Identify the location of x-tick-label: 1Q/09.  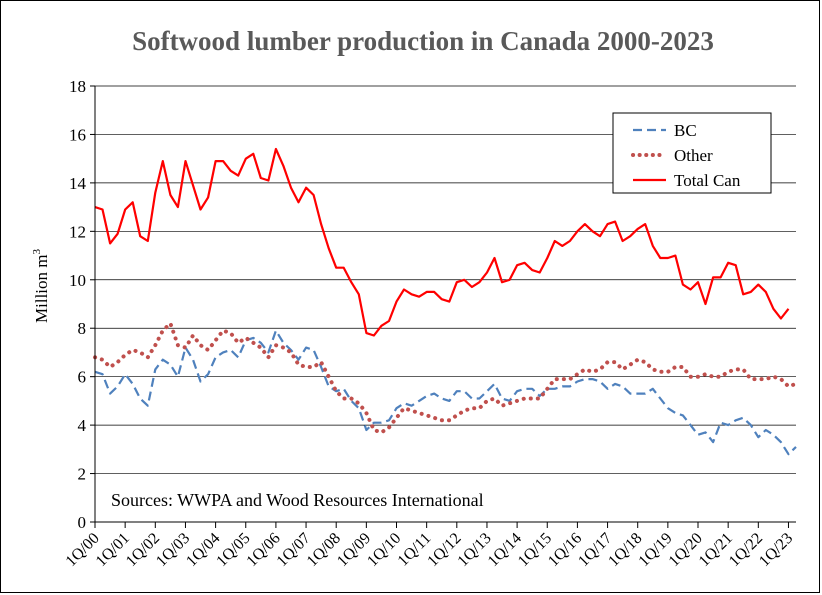
(354, 550).